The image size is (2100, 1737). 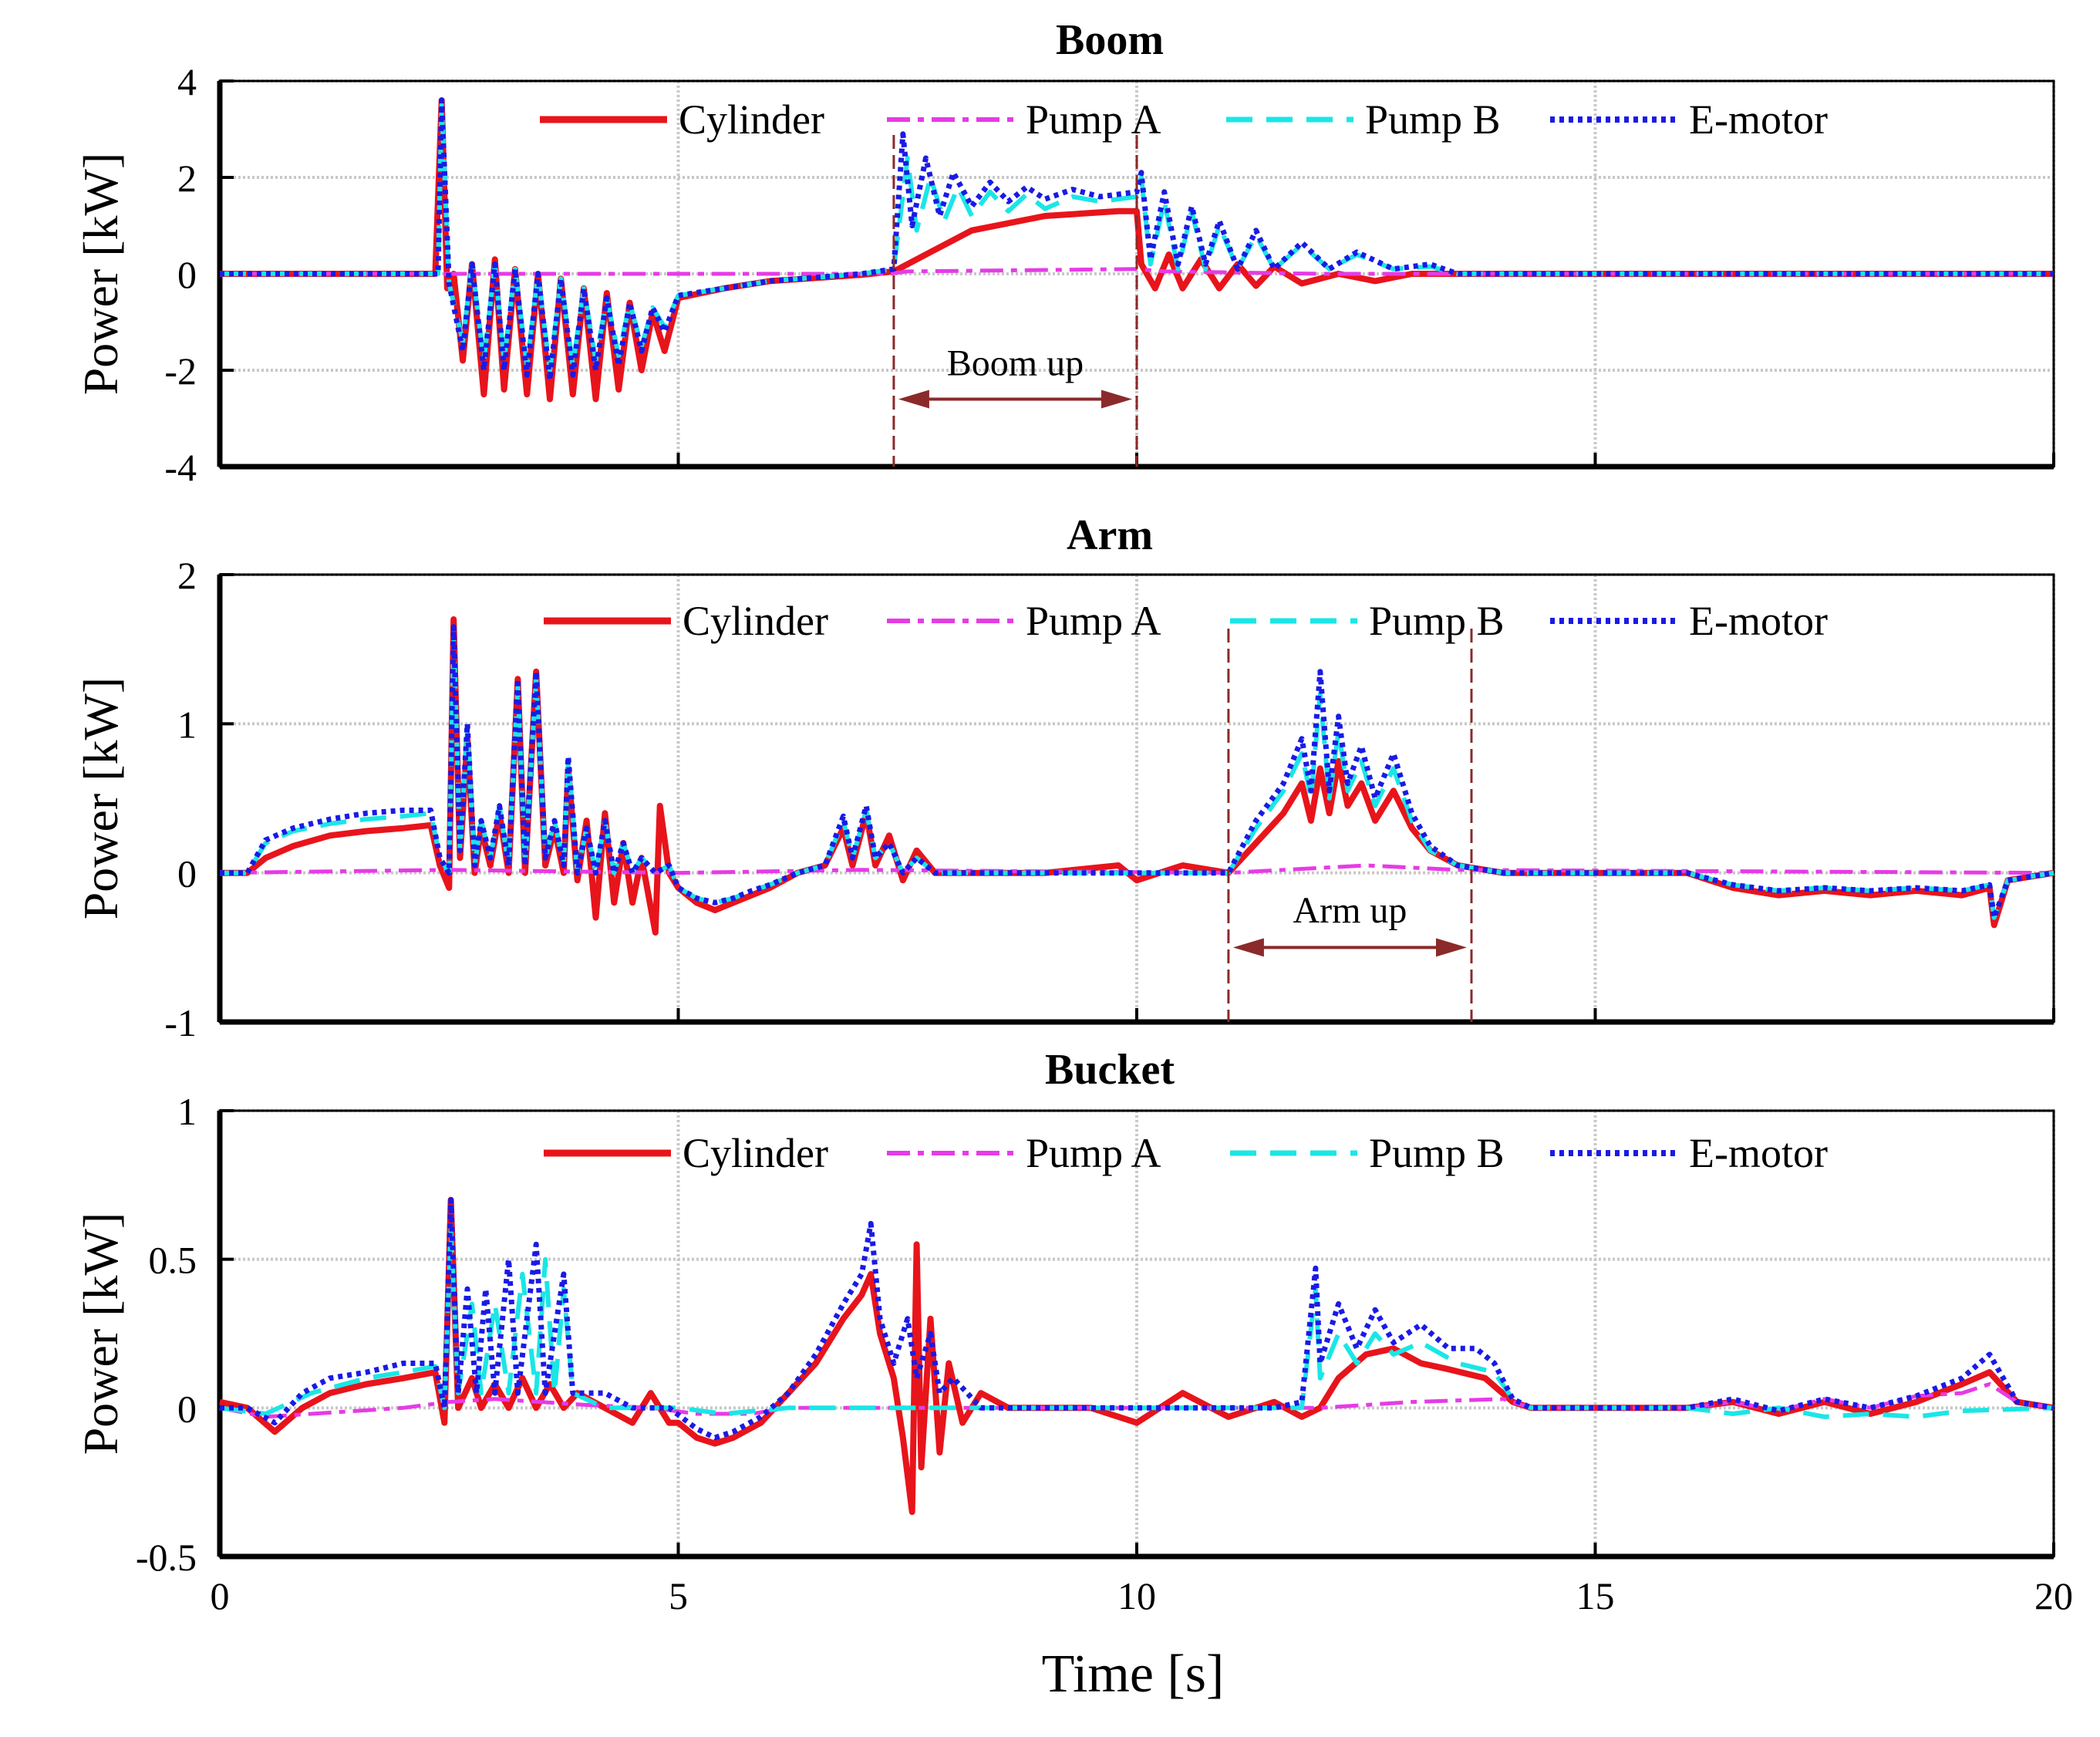 I want to click on x-tick-label: 10, so click(x=1136, y=1595).